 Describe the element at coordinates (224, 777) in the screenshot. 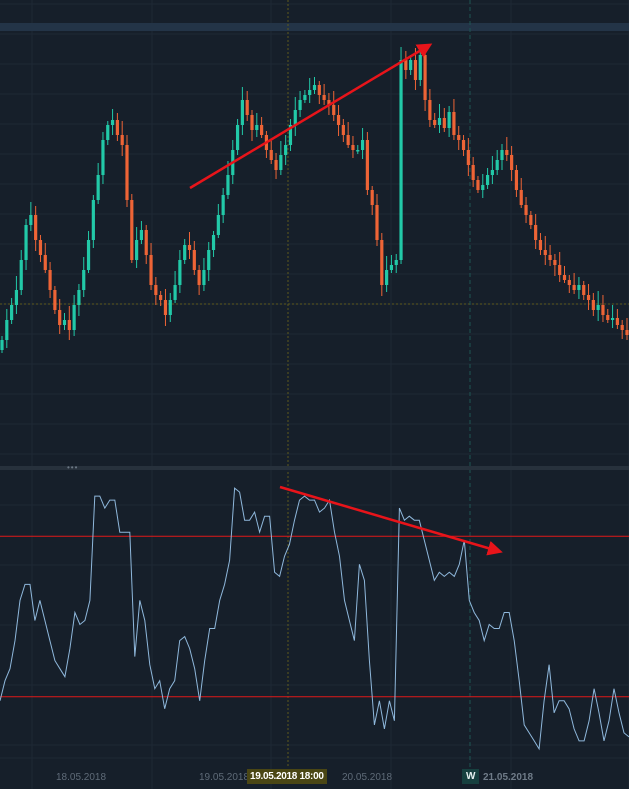

I see `x-tick-label: 19.05.2018` at that location.